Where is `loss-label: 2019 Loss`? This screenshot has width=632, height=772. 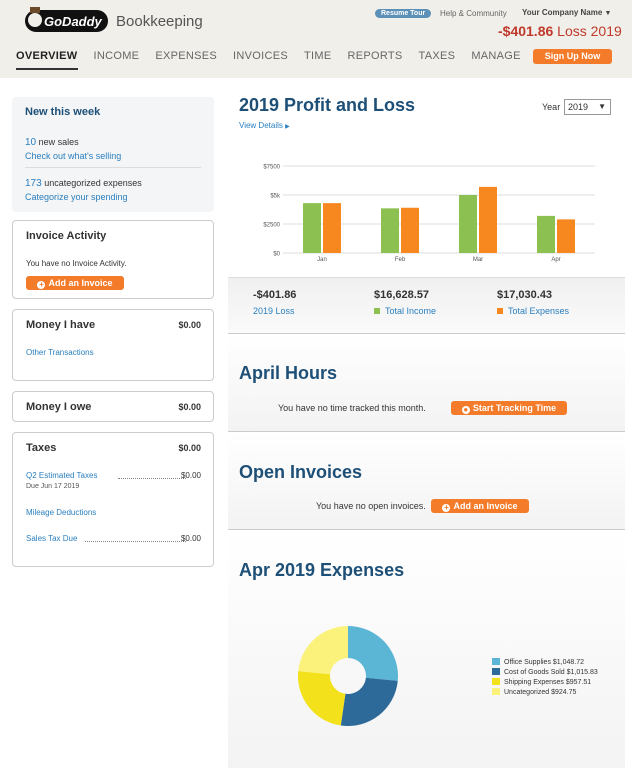
loss-label: 2019 Loss is located at coordinates (274, 311).